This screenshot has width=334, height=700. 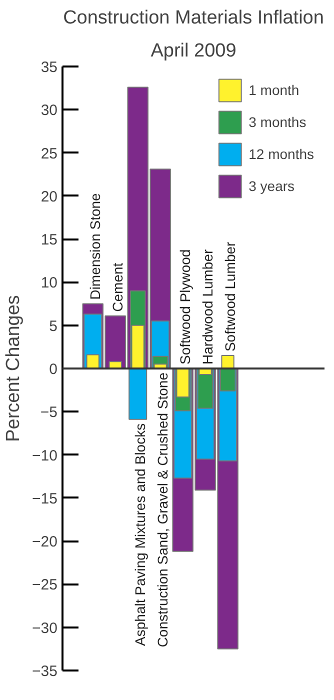 What do you see at coordinates (45, 671) in the screenshot?
I see `y-tick-label: −35` at bounding box center [45, 671].